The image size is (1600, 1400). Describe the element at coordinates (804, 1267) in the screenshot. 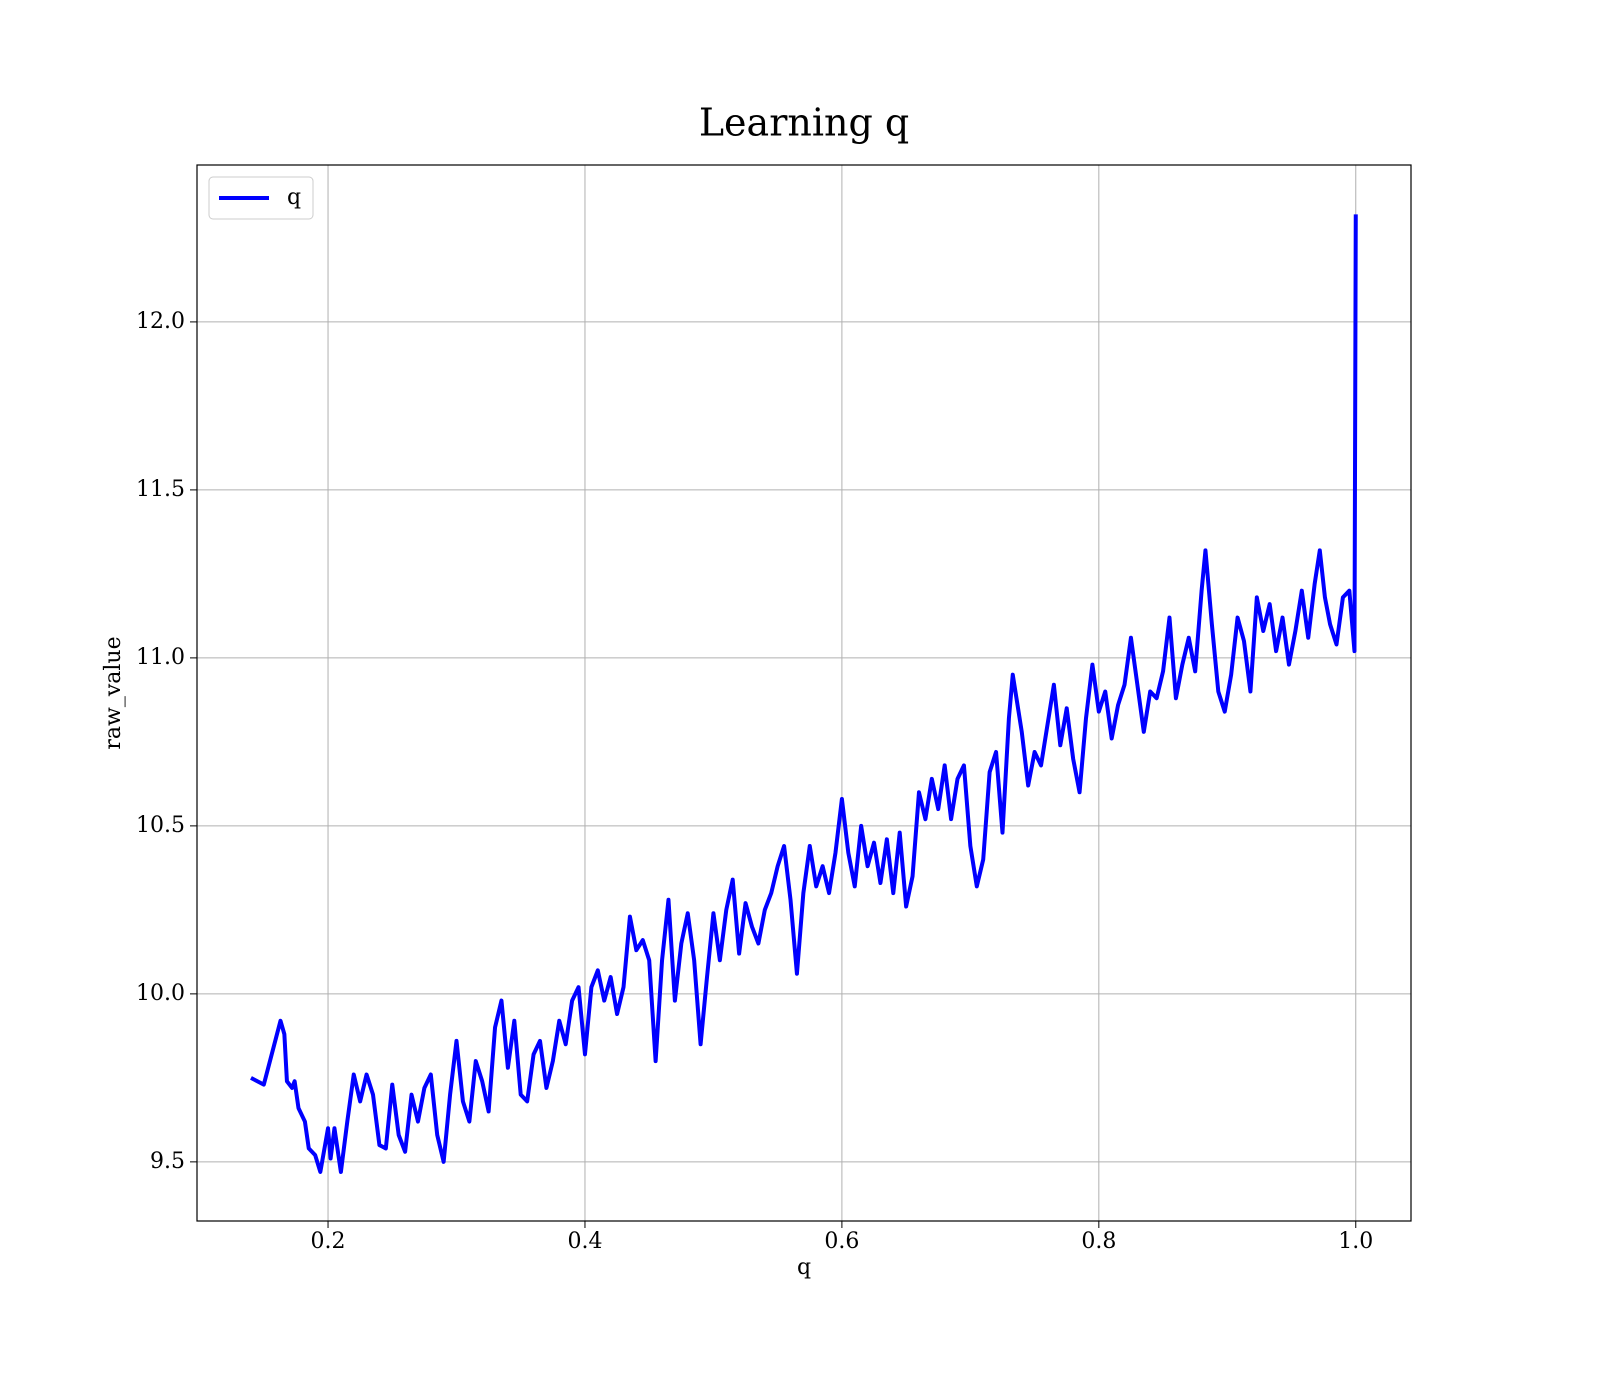

I see `x-axis-label: q` at that location.